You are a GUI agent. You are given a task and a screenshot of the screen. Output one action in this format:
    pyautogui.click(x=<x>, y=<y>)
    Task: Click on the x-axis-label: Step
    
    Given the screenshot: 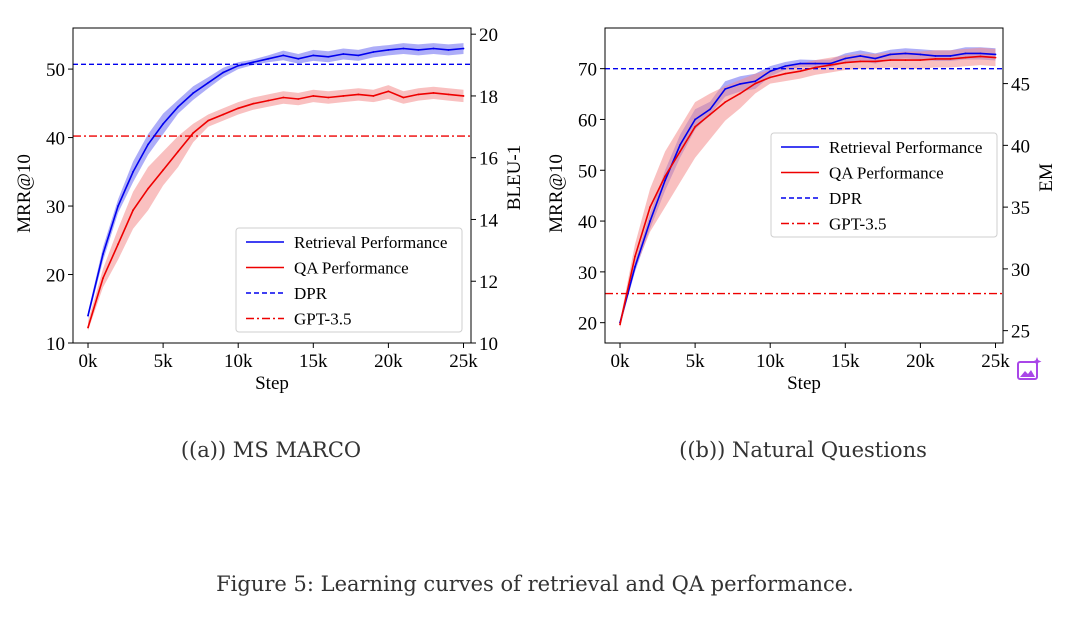 What is the action you would take?
    pyautogui.click(x=804, y=383)
    